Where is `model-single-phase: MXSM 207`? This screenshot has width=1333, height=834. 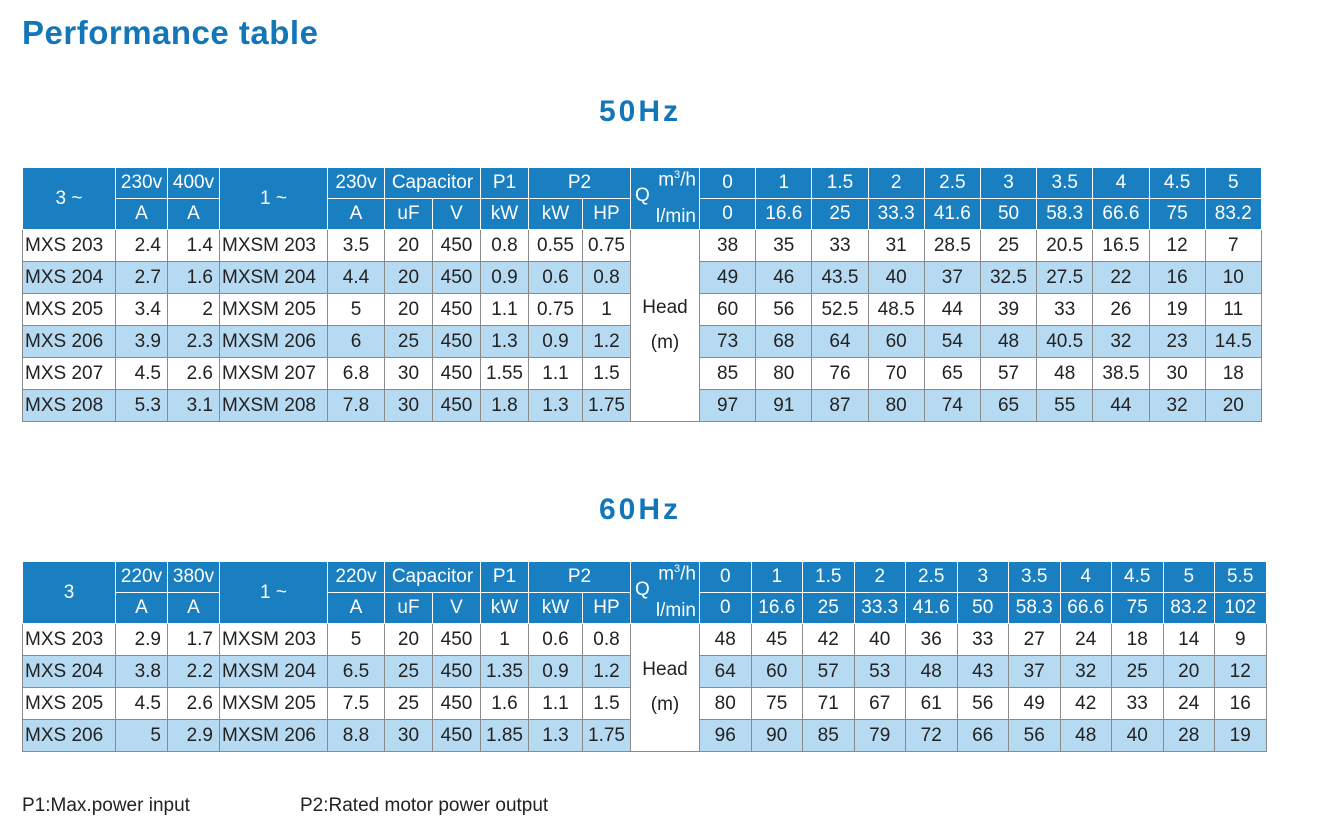
model-single-phase: MXSM 207 is located at coordinates (273, 373).